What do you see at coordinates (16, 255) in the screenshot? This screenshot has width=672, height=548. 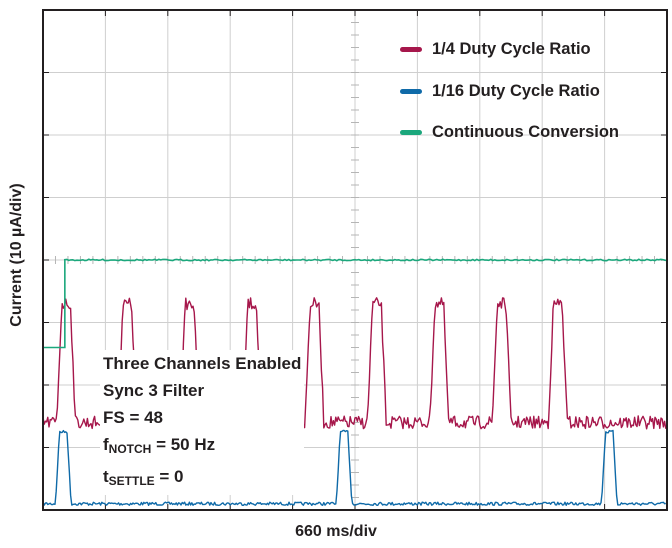 I see `y-axis-label: Current (10 µA/div)` at bounding box center [16, 255].